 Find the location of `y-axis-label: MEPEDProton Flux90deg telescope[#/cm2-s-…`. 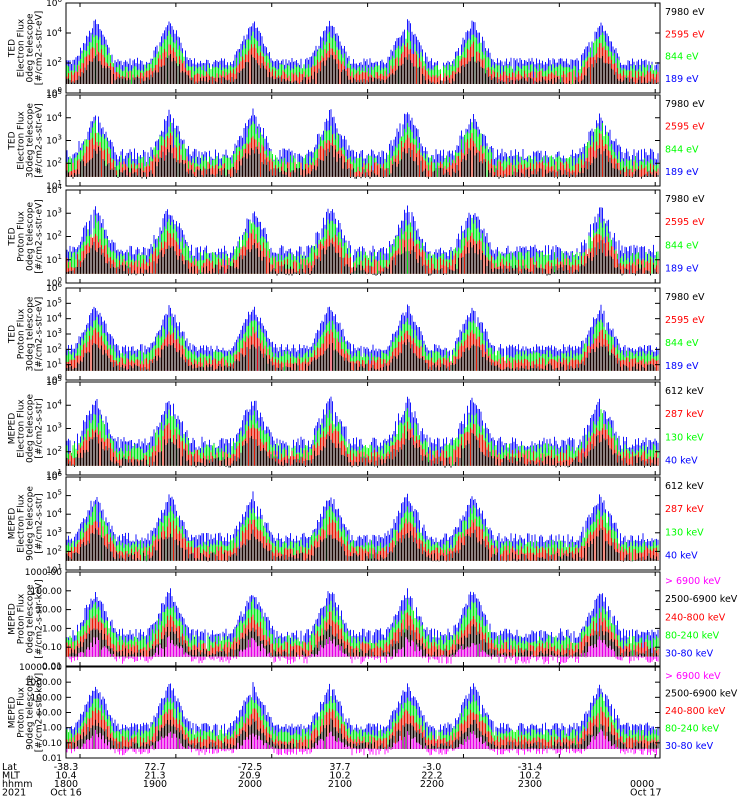

y-axis-label: MEPEDProton Flux90deg telescope[#/cm2-s-… is located at coordinates (26, 712).